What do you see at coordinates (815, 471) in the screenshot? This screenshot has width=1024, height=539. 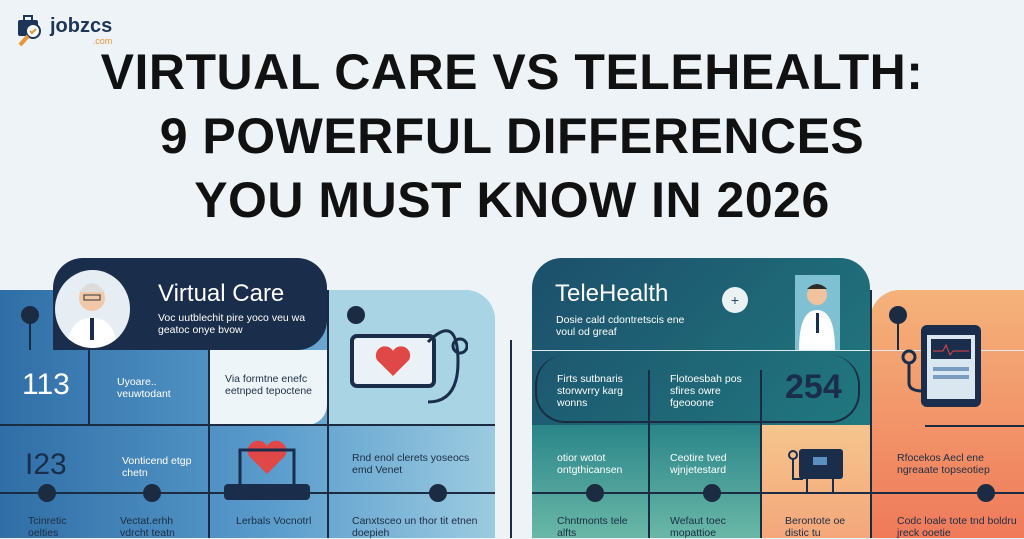 I see `monitor-stethoscope-icon` at bounding box center [815, 471].